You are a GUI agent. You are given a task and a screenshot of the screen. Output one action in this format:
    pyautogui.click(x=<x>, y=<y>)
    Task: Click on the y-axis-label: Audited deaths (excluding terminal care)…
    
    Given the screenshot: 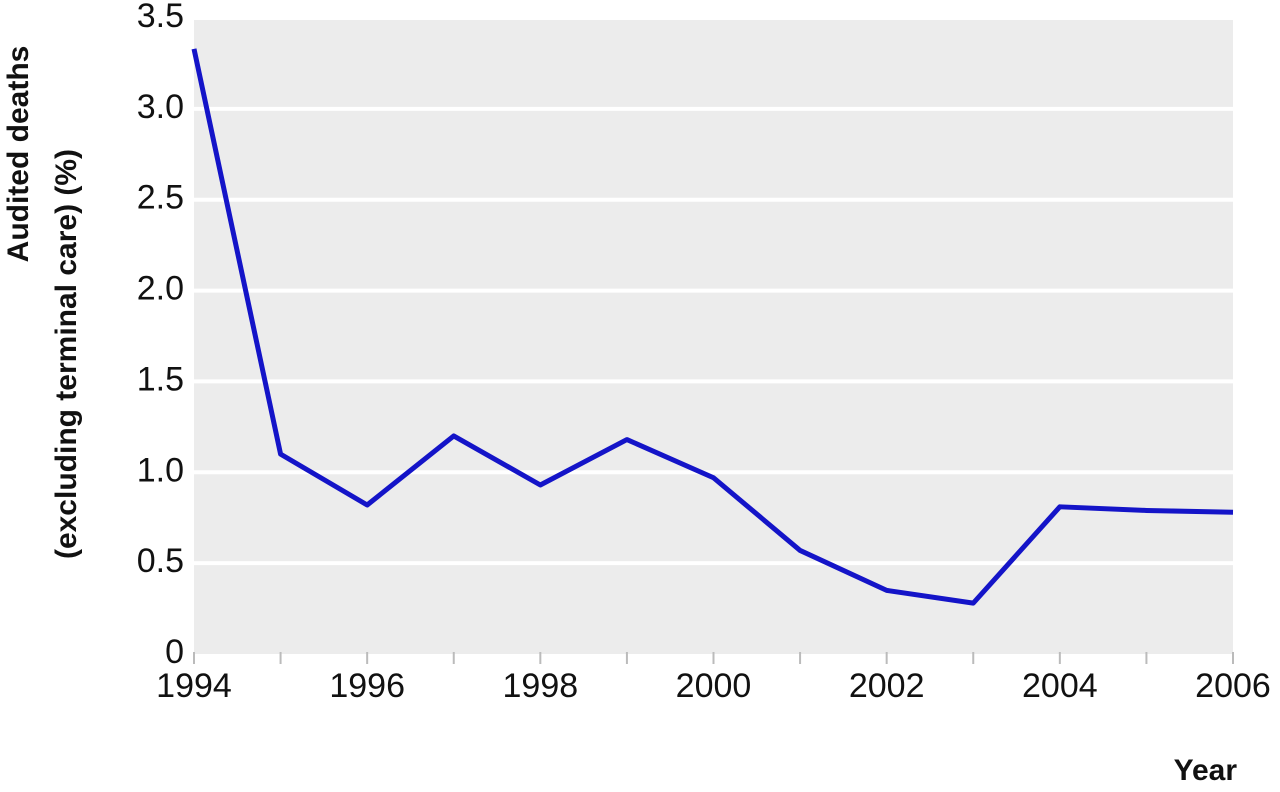 What is the action you would take?
    pyautogui.click(x=42, y=302)
    